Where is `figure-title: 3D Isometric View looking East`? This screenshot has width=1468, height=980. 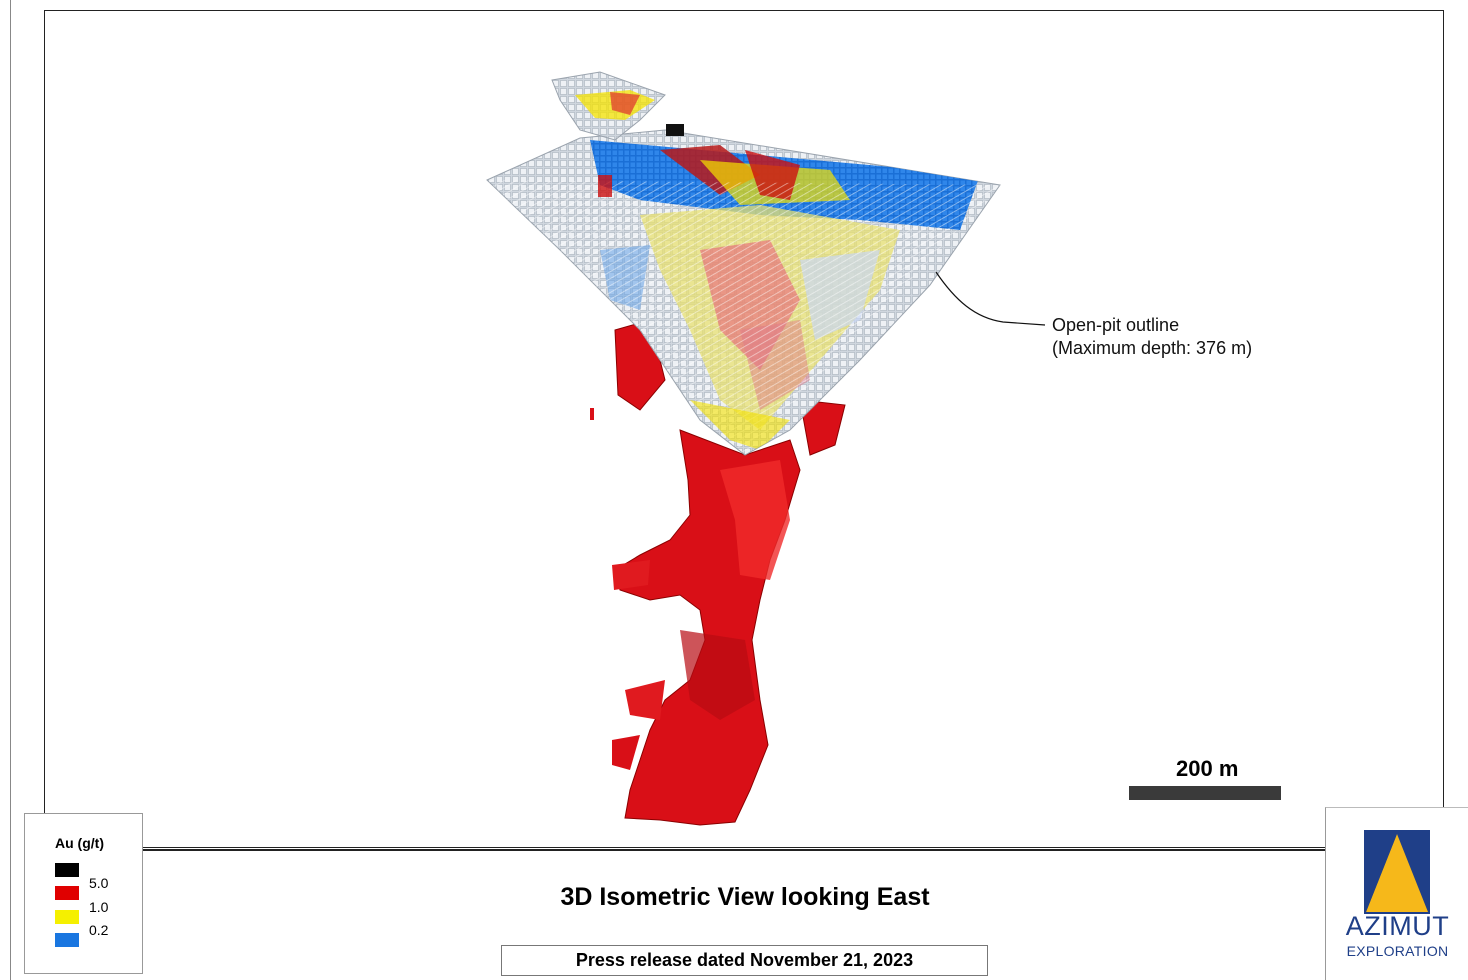 figure-title: 3D Isometric View looking East is located at coordinates (745, 897).